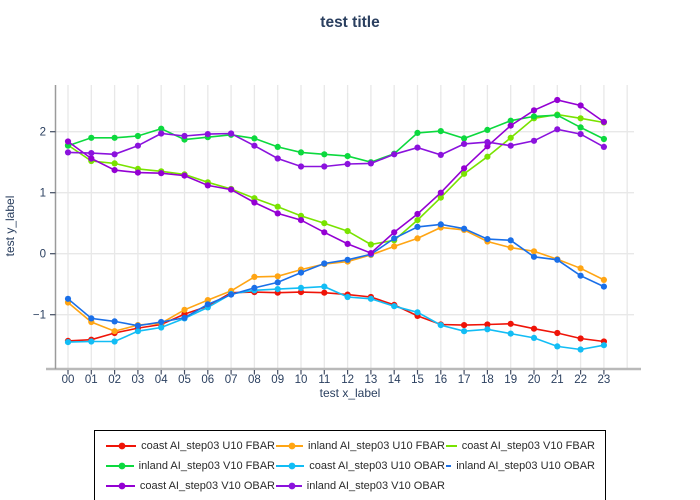 The width and height of the screenshot is (700, 500). I want to click on legend-item: coast AI_step03 V10 OBAR, so click(190, 485).